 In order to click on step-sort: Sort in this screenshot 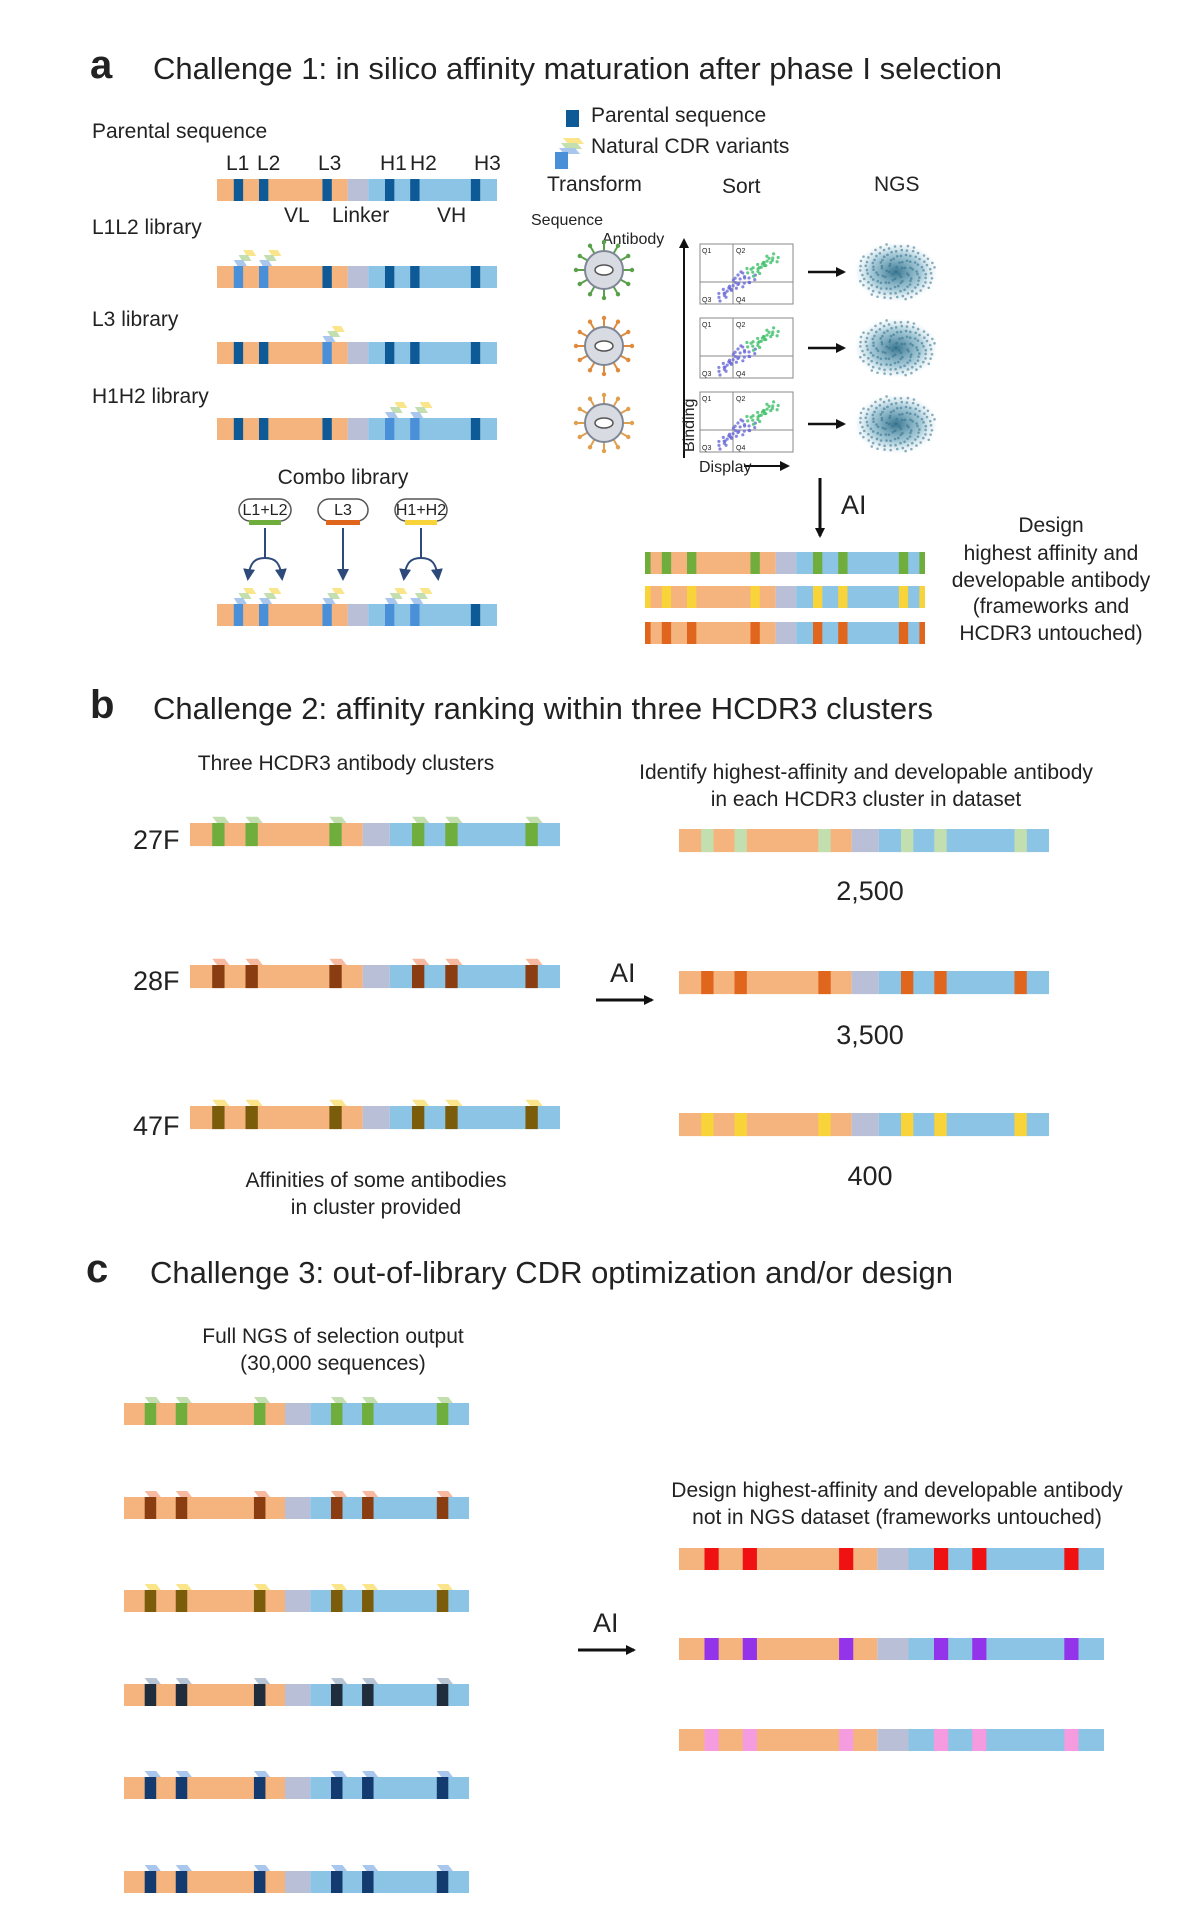, I will do `click(741, 186)`.